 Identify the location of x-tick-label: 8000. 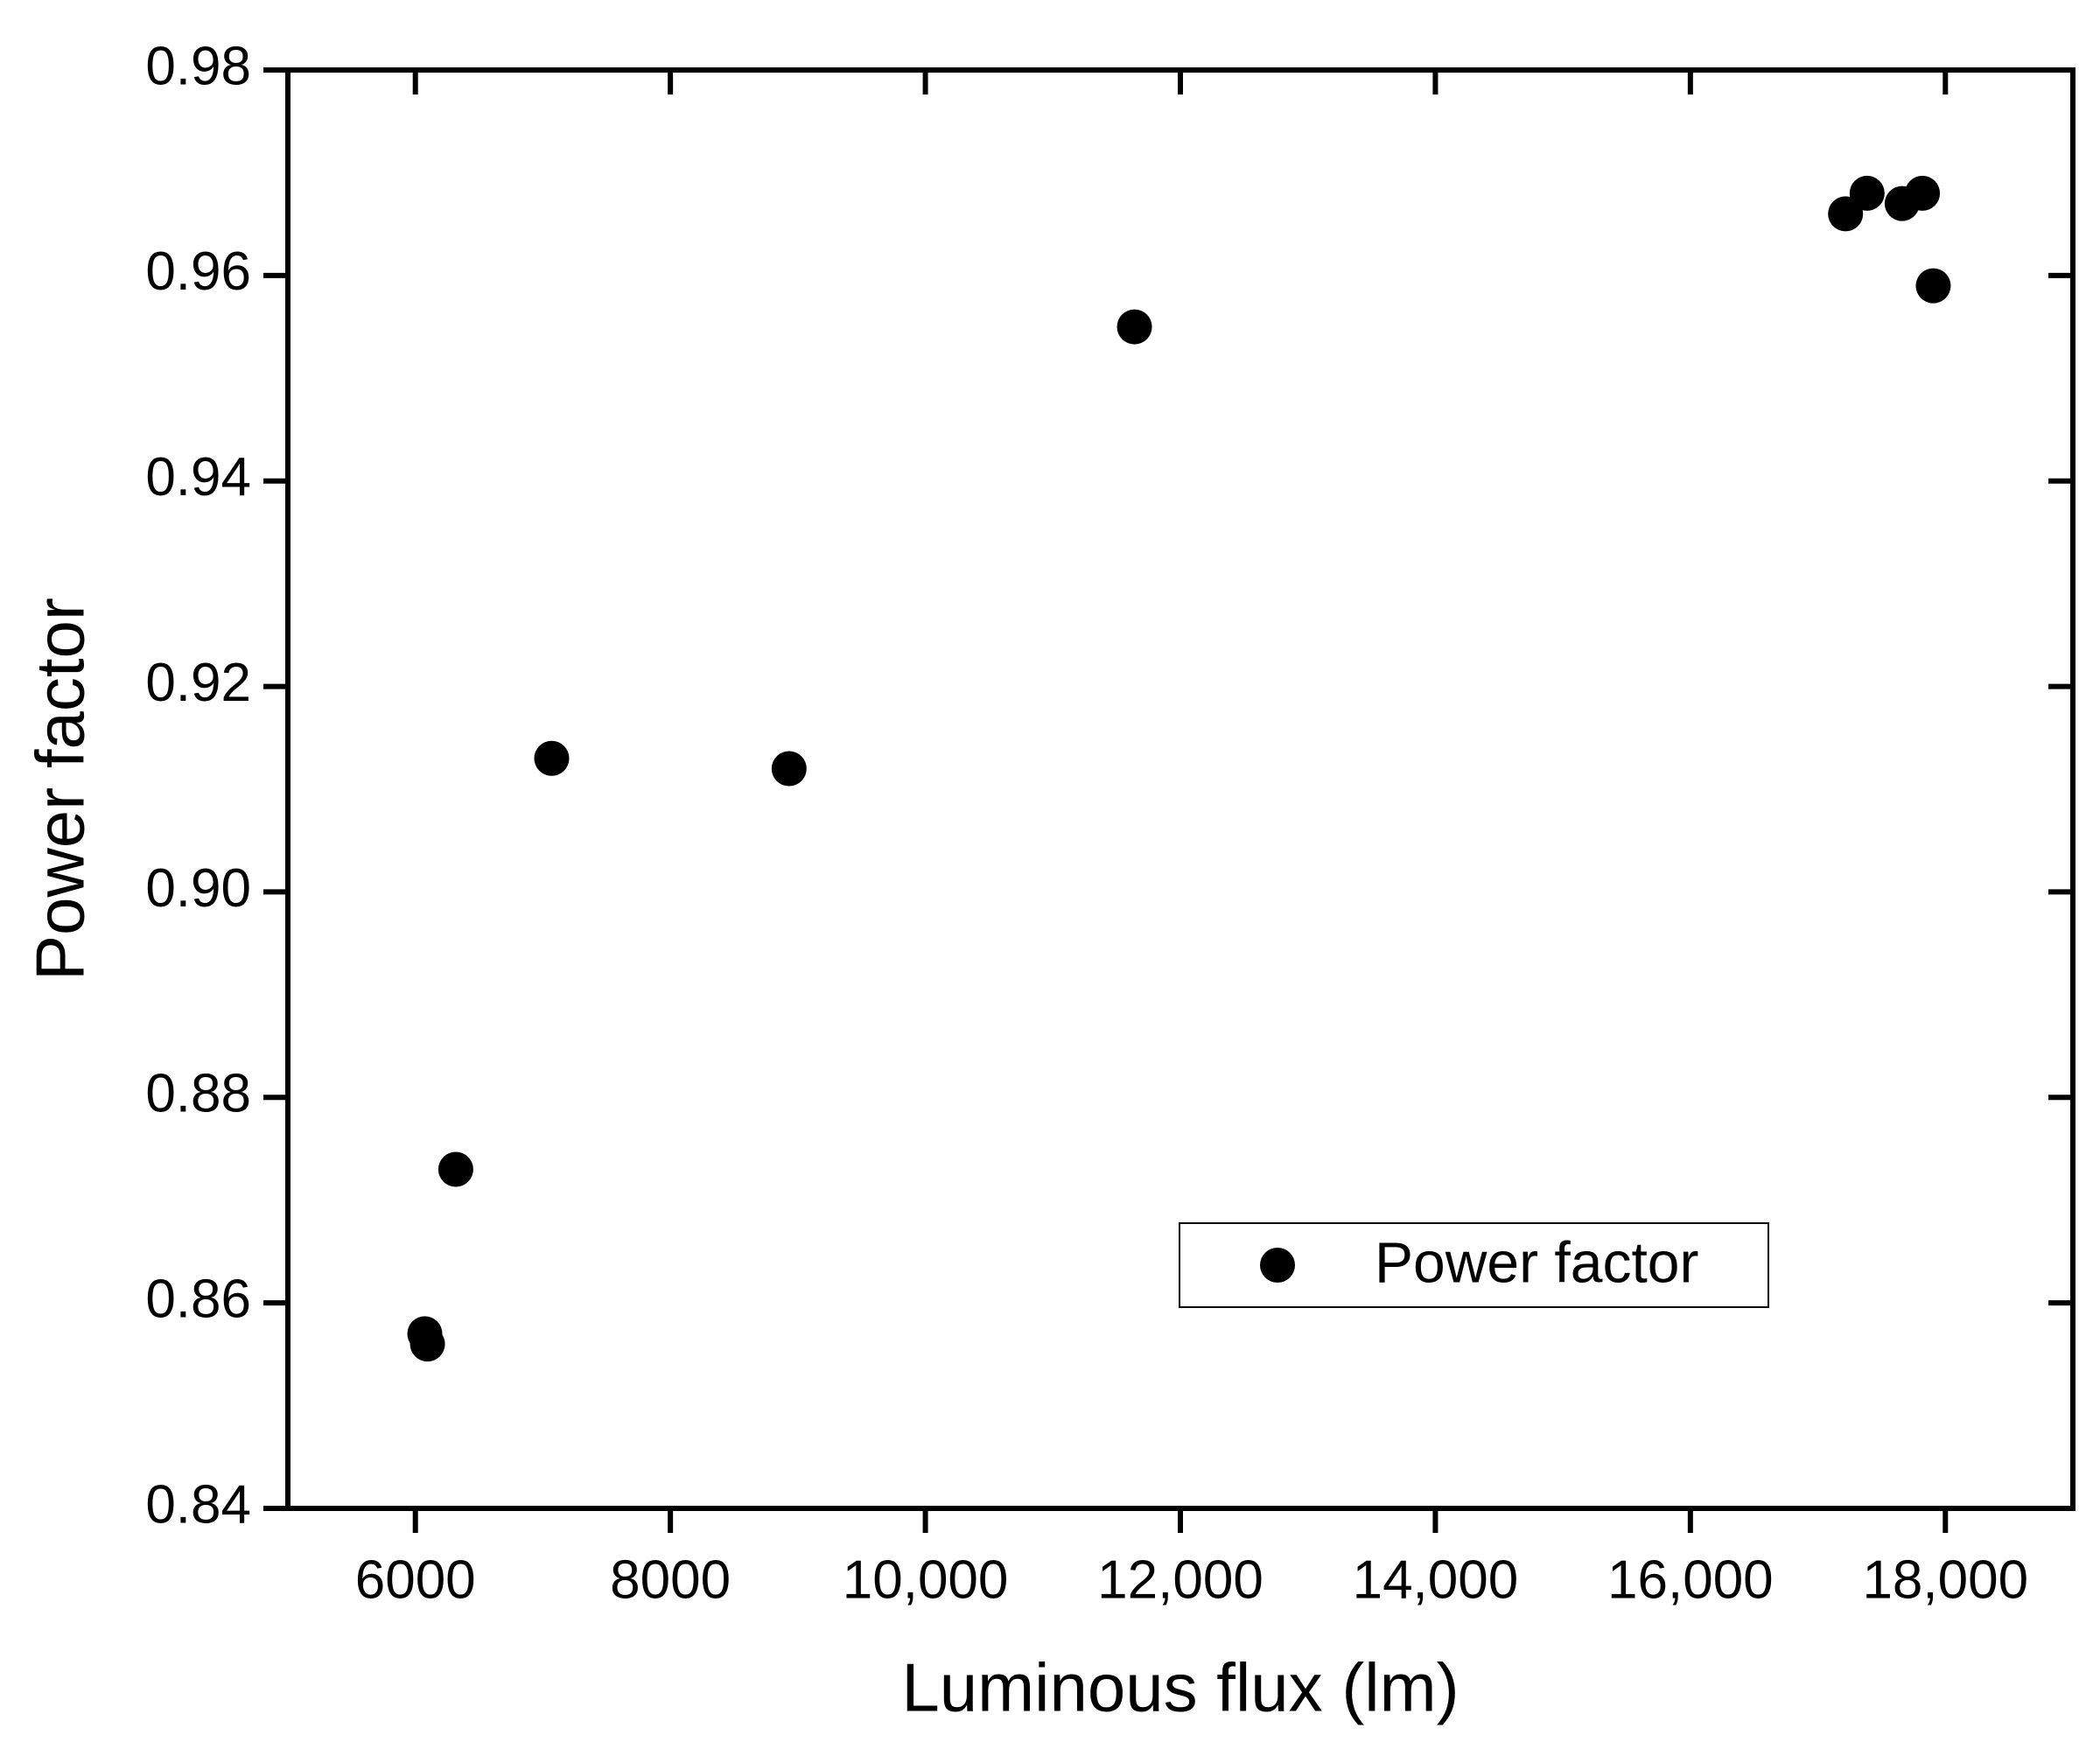
(670, 1580).